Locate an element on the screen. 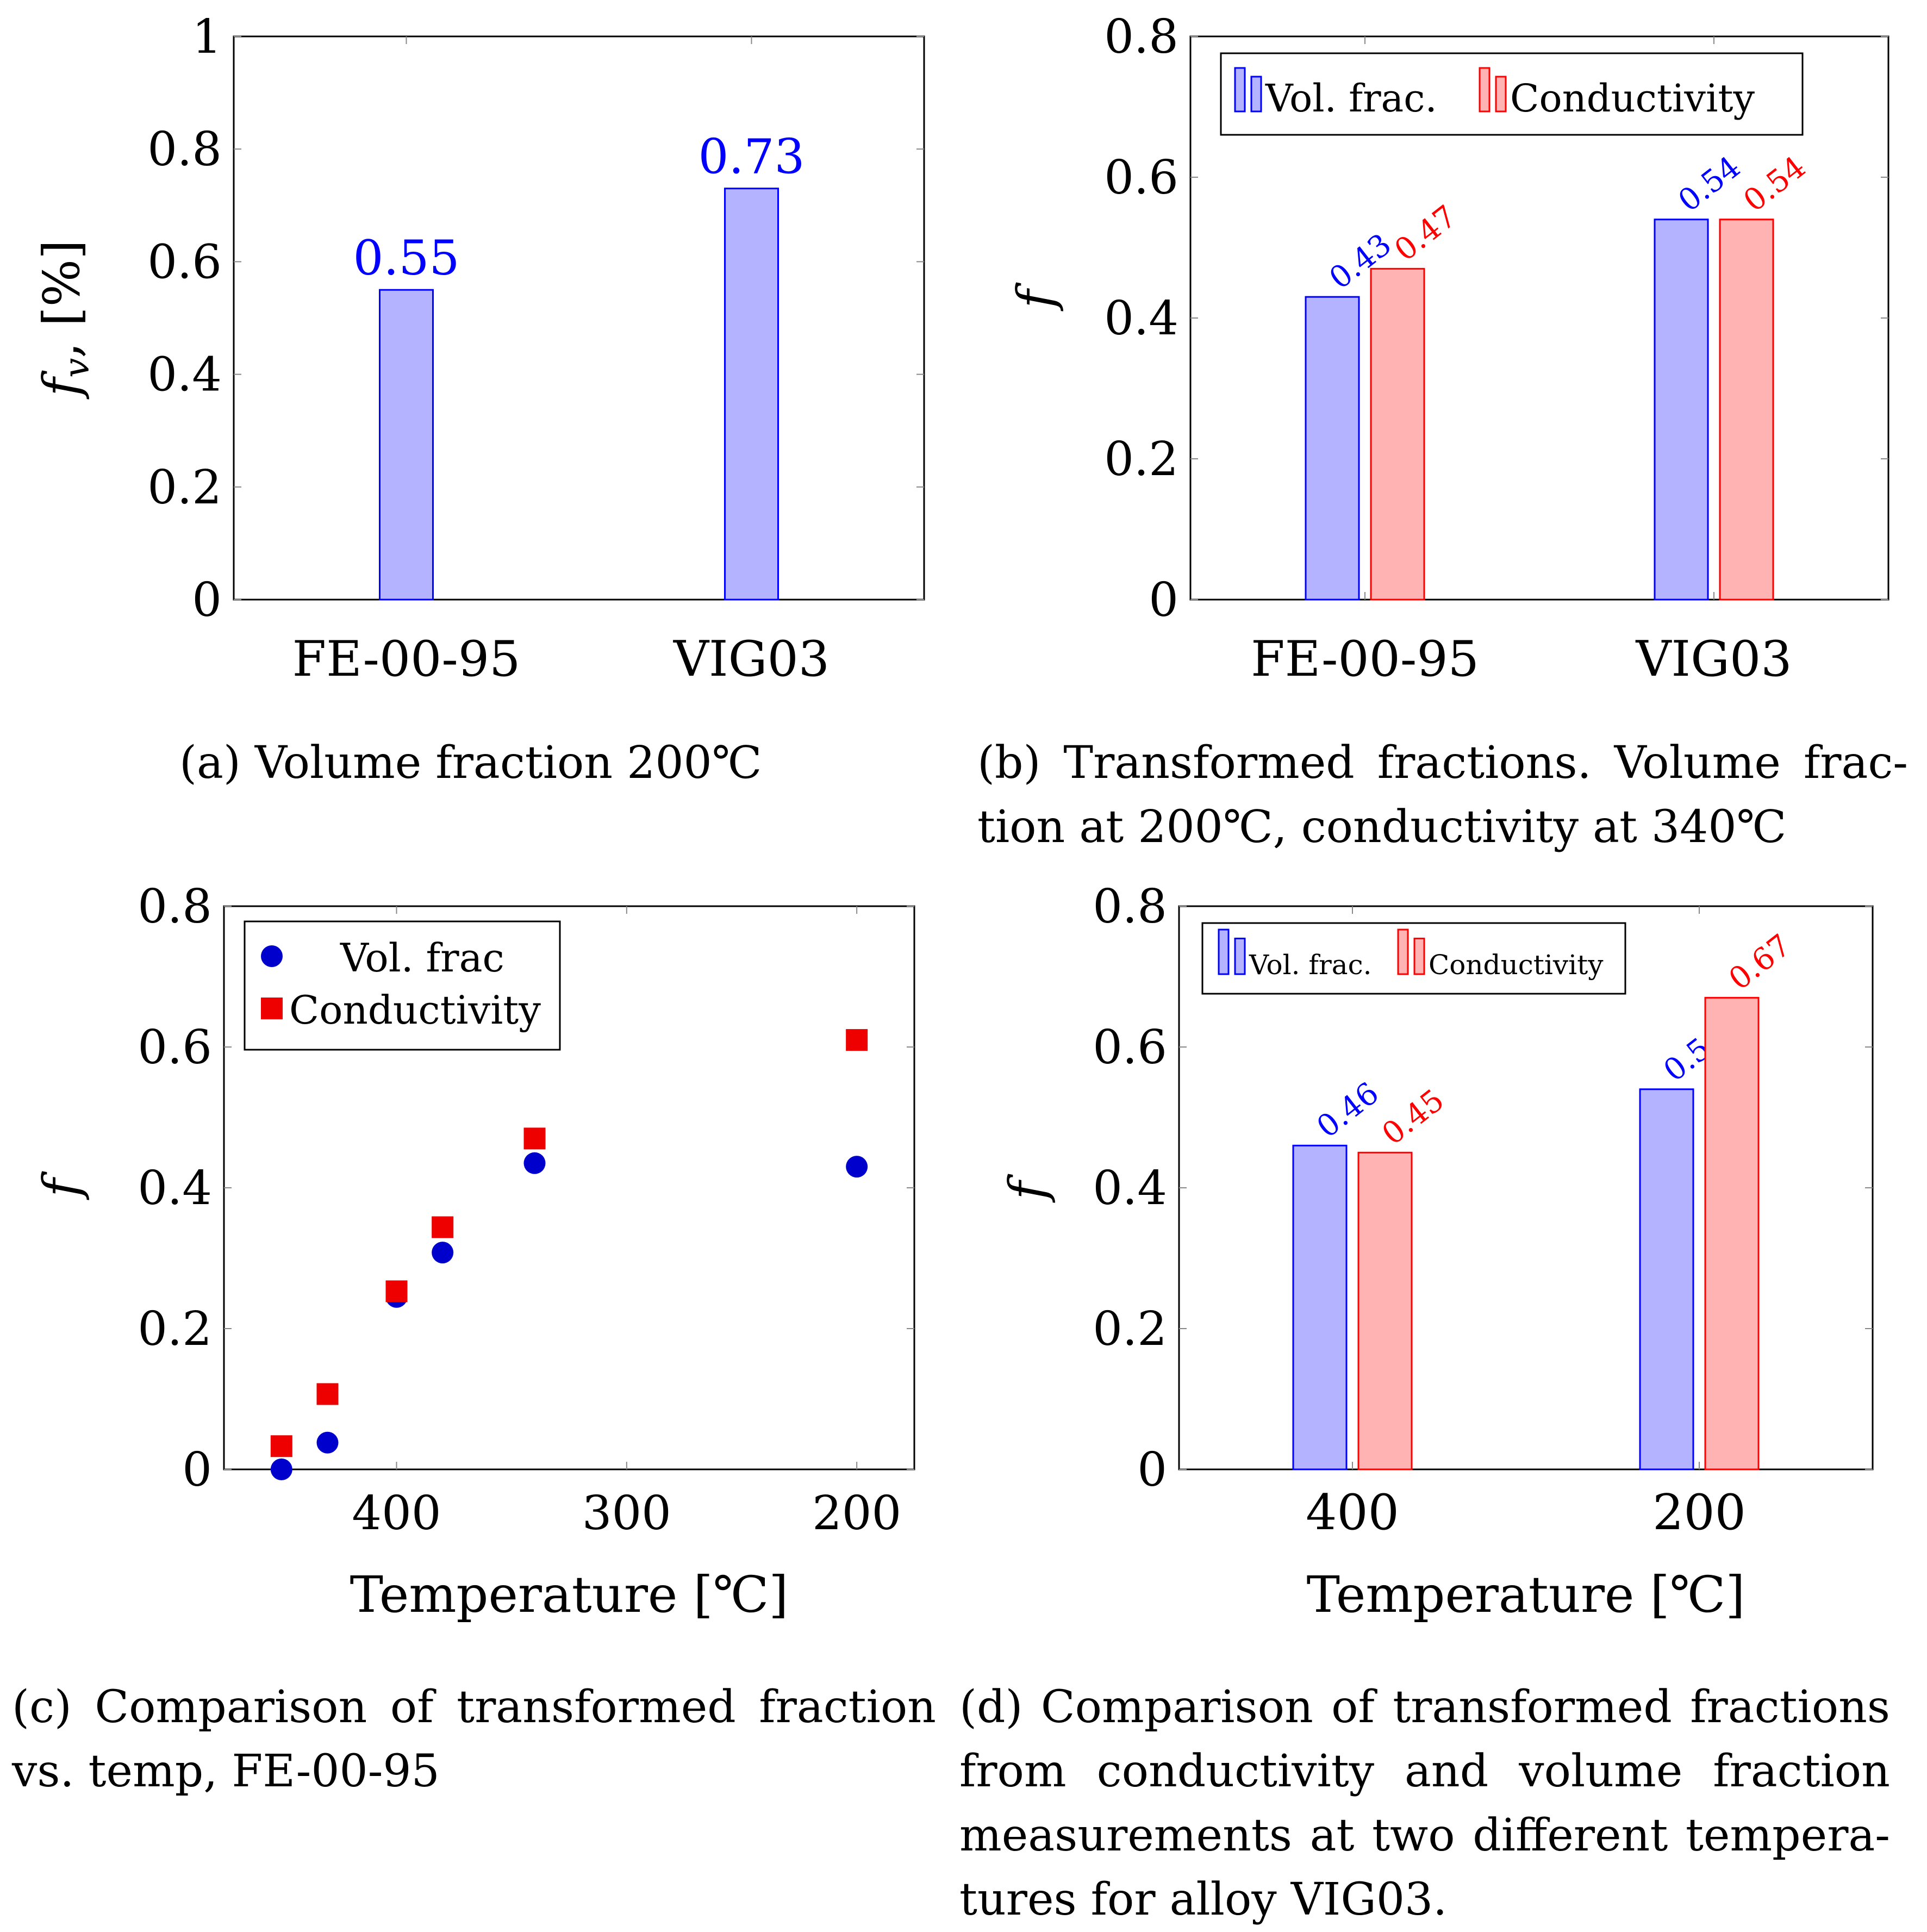  d-bar-label: 0.67 is located at coordinates (1760, 962).